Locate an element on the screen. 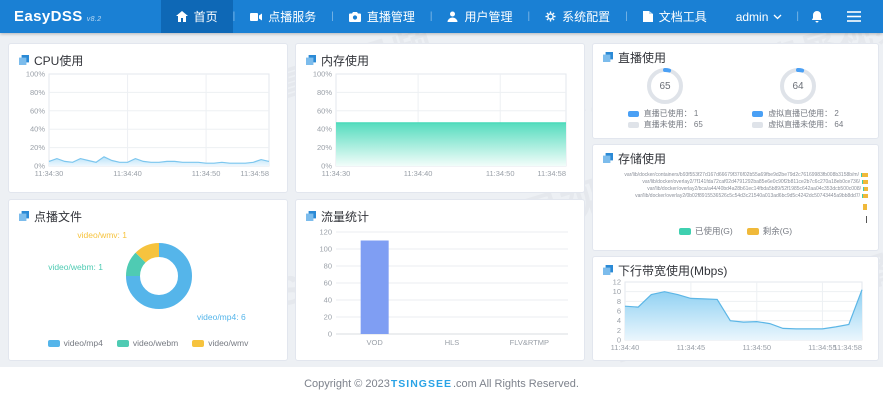 This screenshot has height=400, width=883. nav-item-home: 首页 is located at coordinates (196, 16).